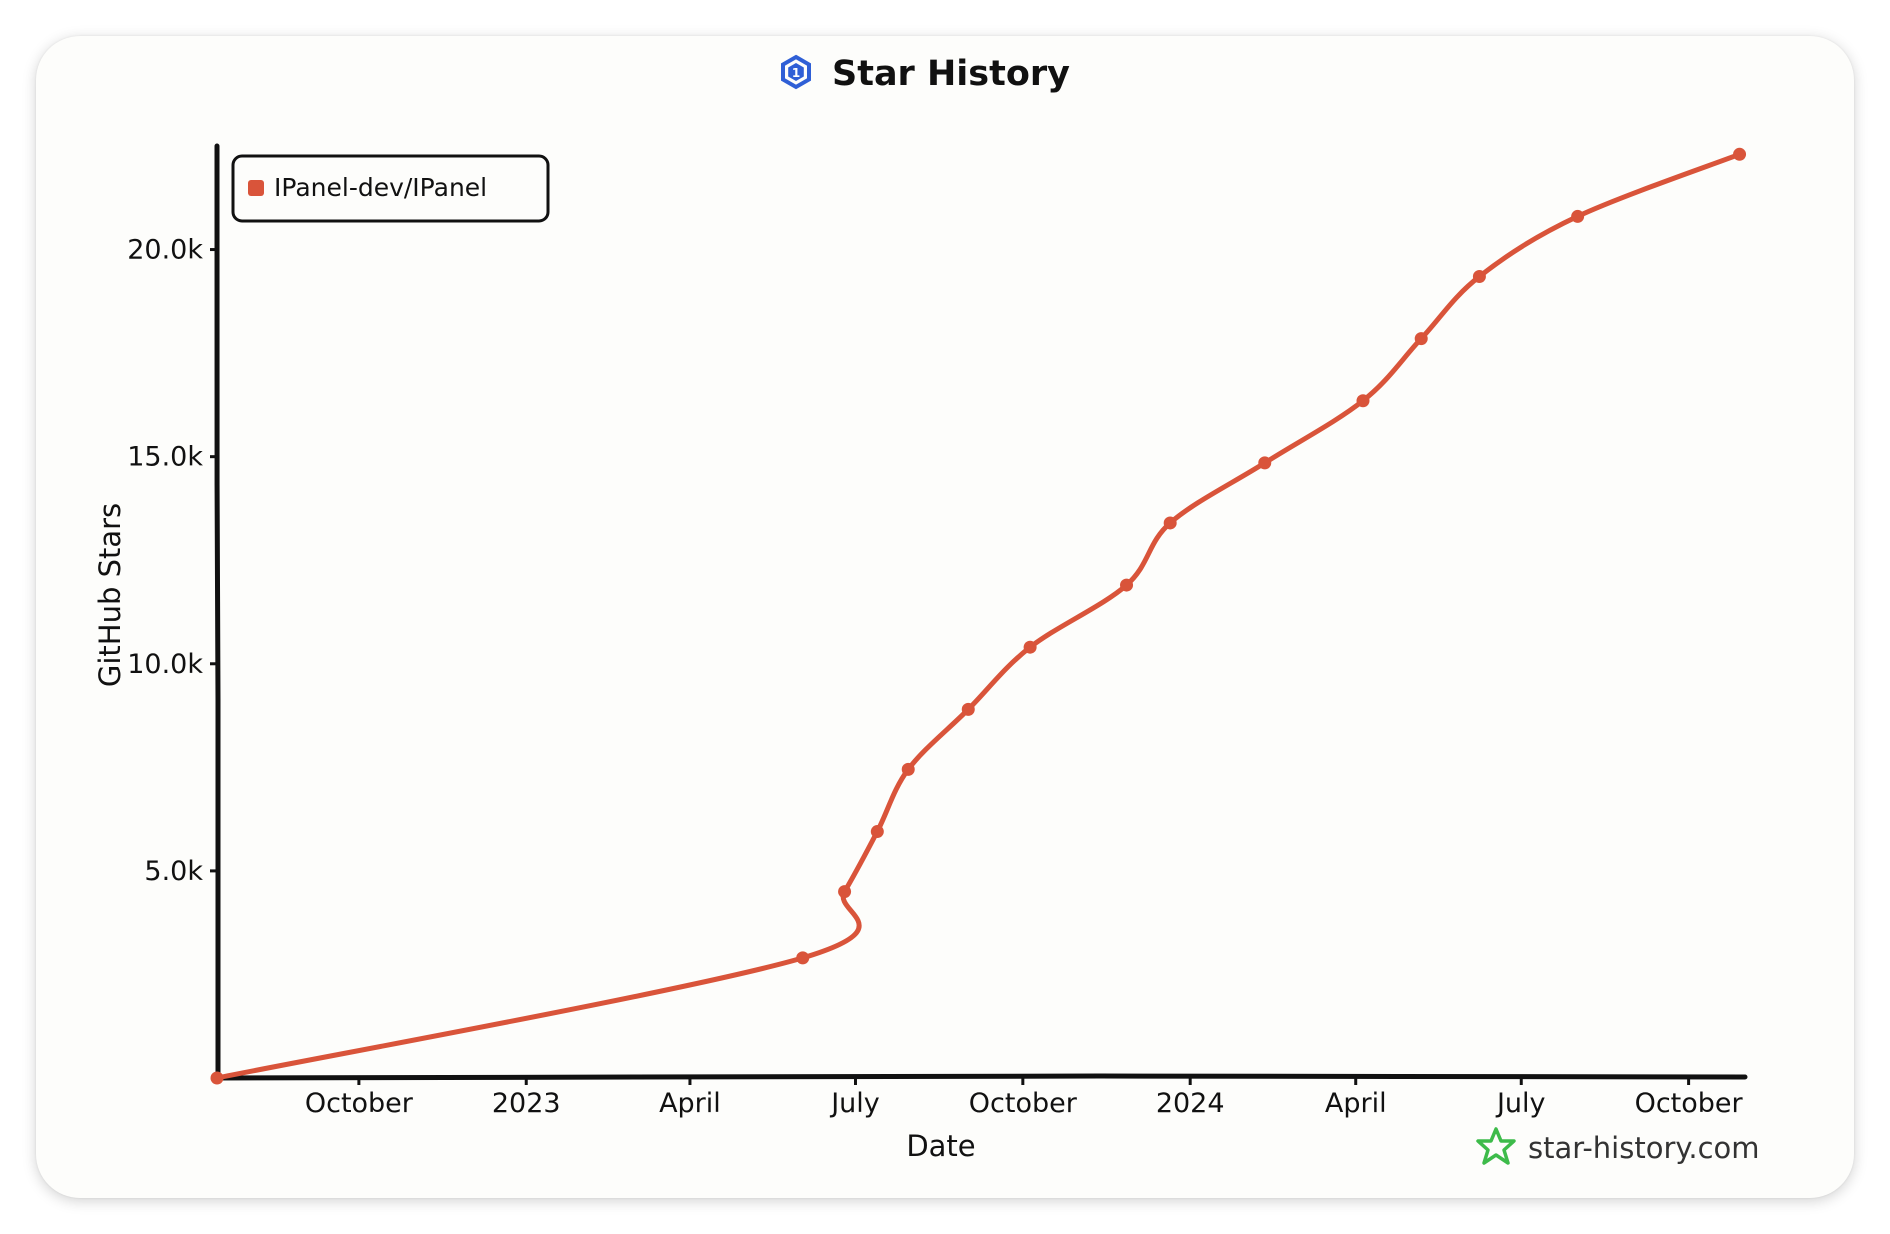  Describe the element at coordinates (1644, 1148) in the screenshot. I see `watermark-text: star-history.com` at that location.